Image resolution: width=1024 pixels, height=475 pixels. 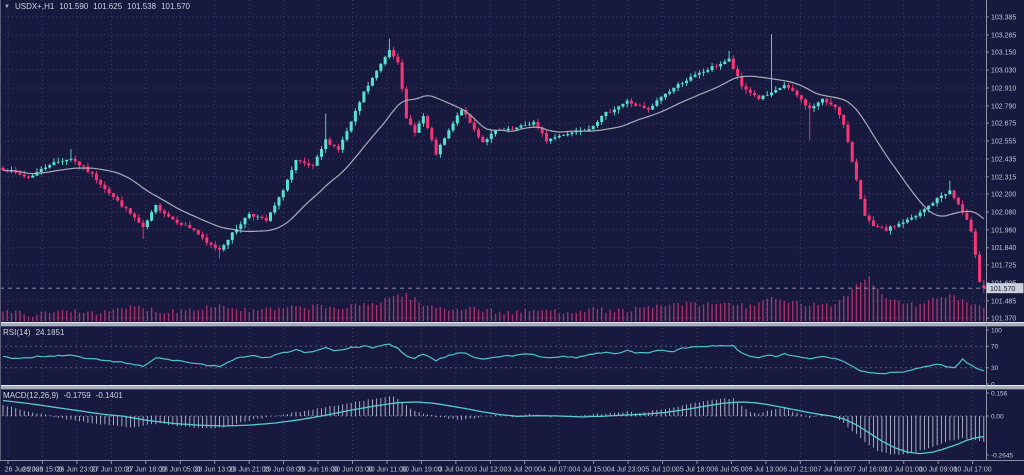 What do you see at coordinates (31, 395) in the screenshot?
I see `macd-name: MACD(12,26,9)` at bounding box center [31, 395].